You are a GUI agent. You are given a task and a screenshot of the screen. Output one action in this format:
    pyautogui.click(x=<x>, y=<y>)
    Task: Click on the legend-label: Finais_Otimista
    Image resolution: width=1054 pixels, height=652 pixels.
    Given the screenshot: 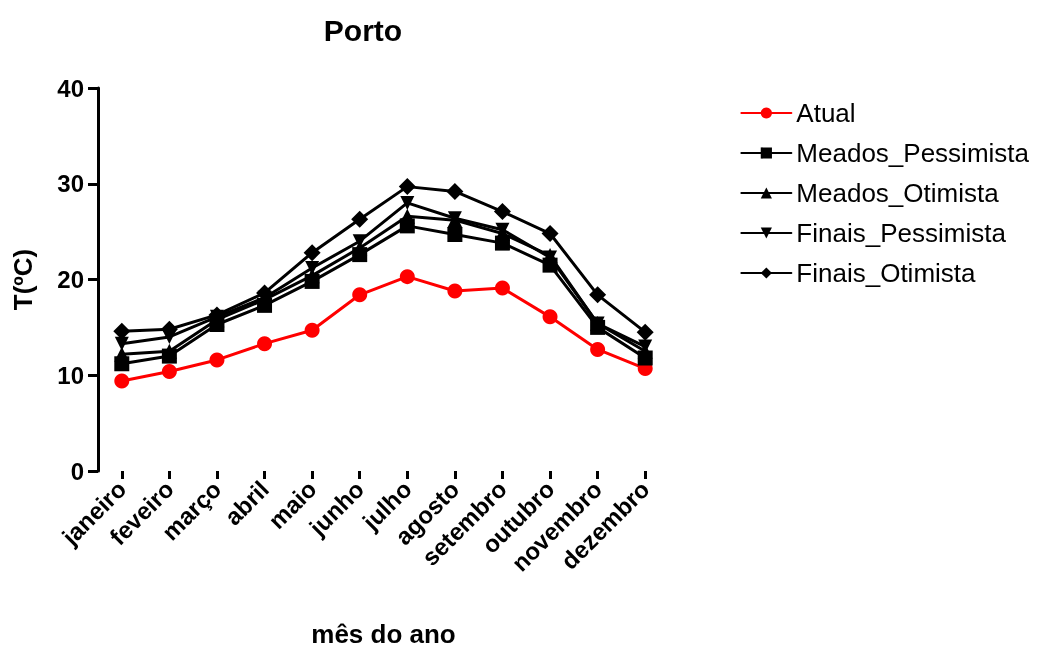 What is the action you would take?
    pyautogui.click(x=886, y=273)
    